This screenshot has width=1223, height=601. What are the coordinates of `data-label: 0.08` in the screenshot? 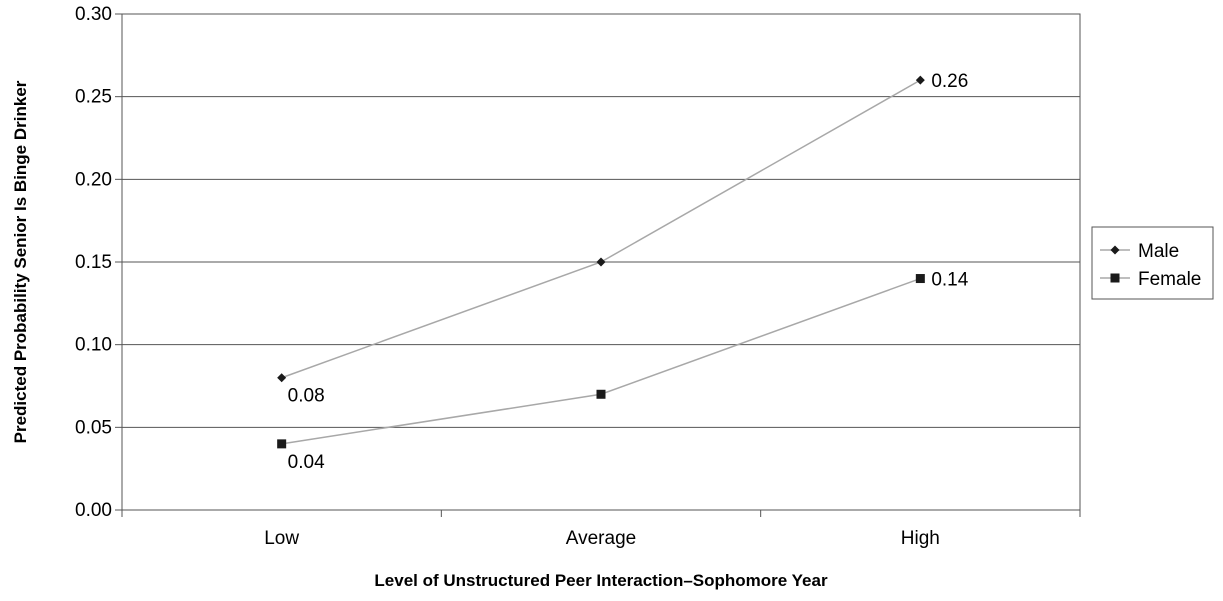 It's located at (306, 396).